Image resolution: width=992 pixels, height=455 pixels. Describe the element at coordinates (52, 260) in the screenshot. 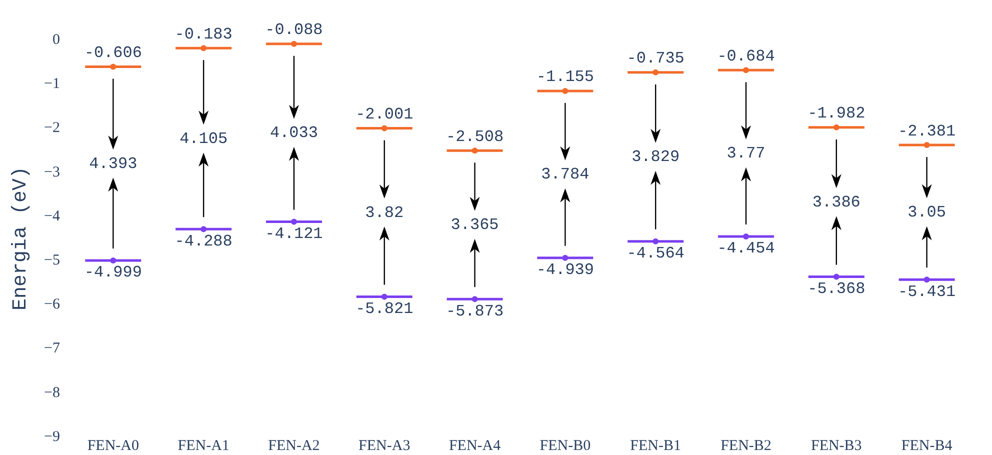

I see `y-tick-label: −5` at that location.